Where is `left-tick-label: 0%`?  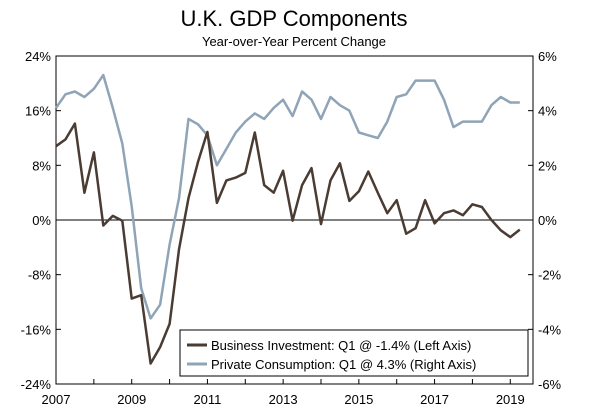 left-tick-label: 0% is located at coordinates (41, 220).